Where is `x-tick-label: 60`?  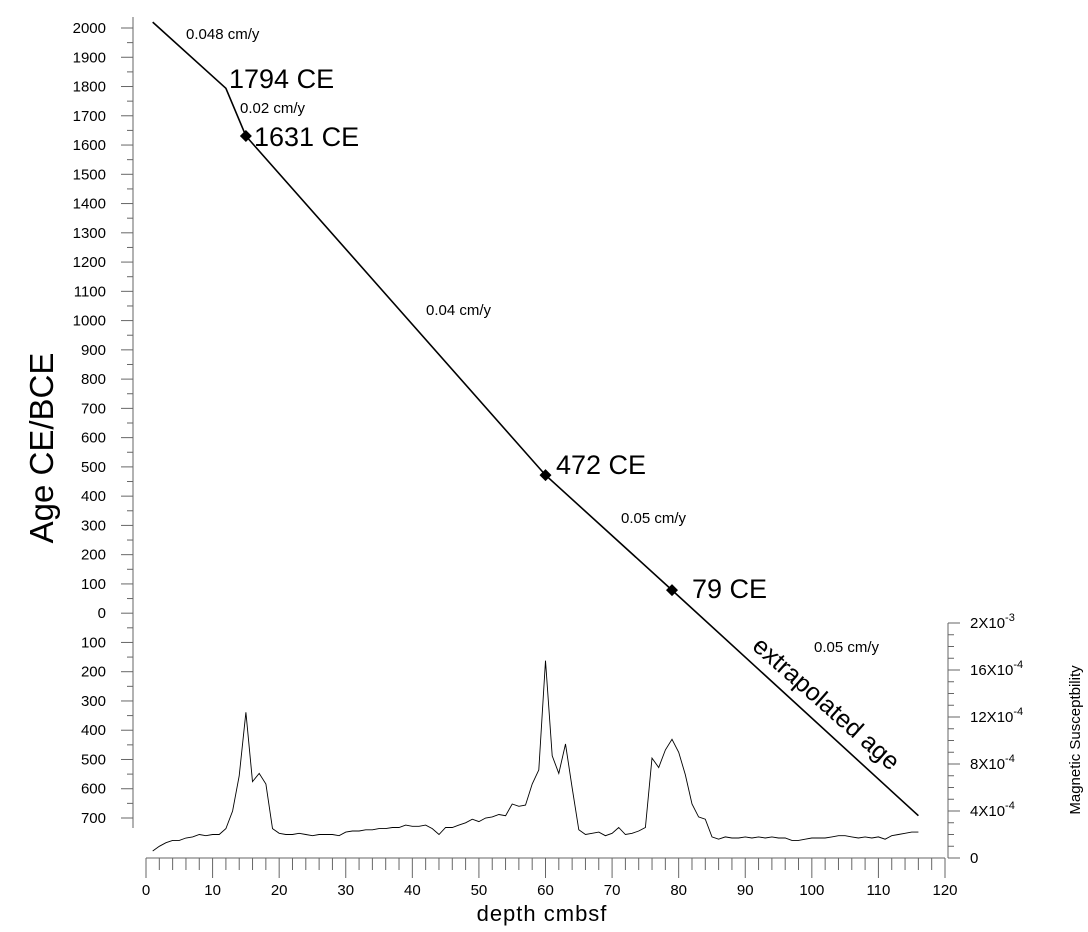
x-tick-label: 60 is located at coordinates (545, 890).